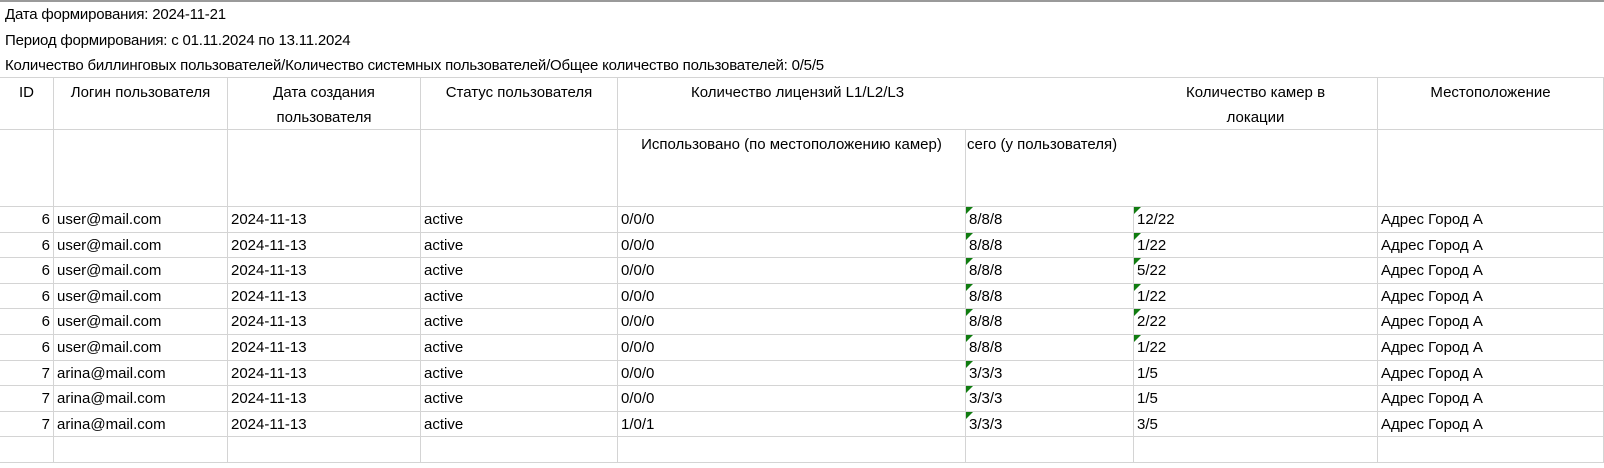 This screenshot has height=468, width=1604. What do you see at coordinates (792, 424) in the screenshot?
I see `cell-used: 1/0/1` at bounding box center [792, 424].